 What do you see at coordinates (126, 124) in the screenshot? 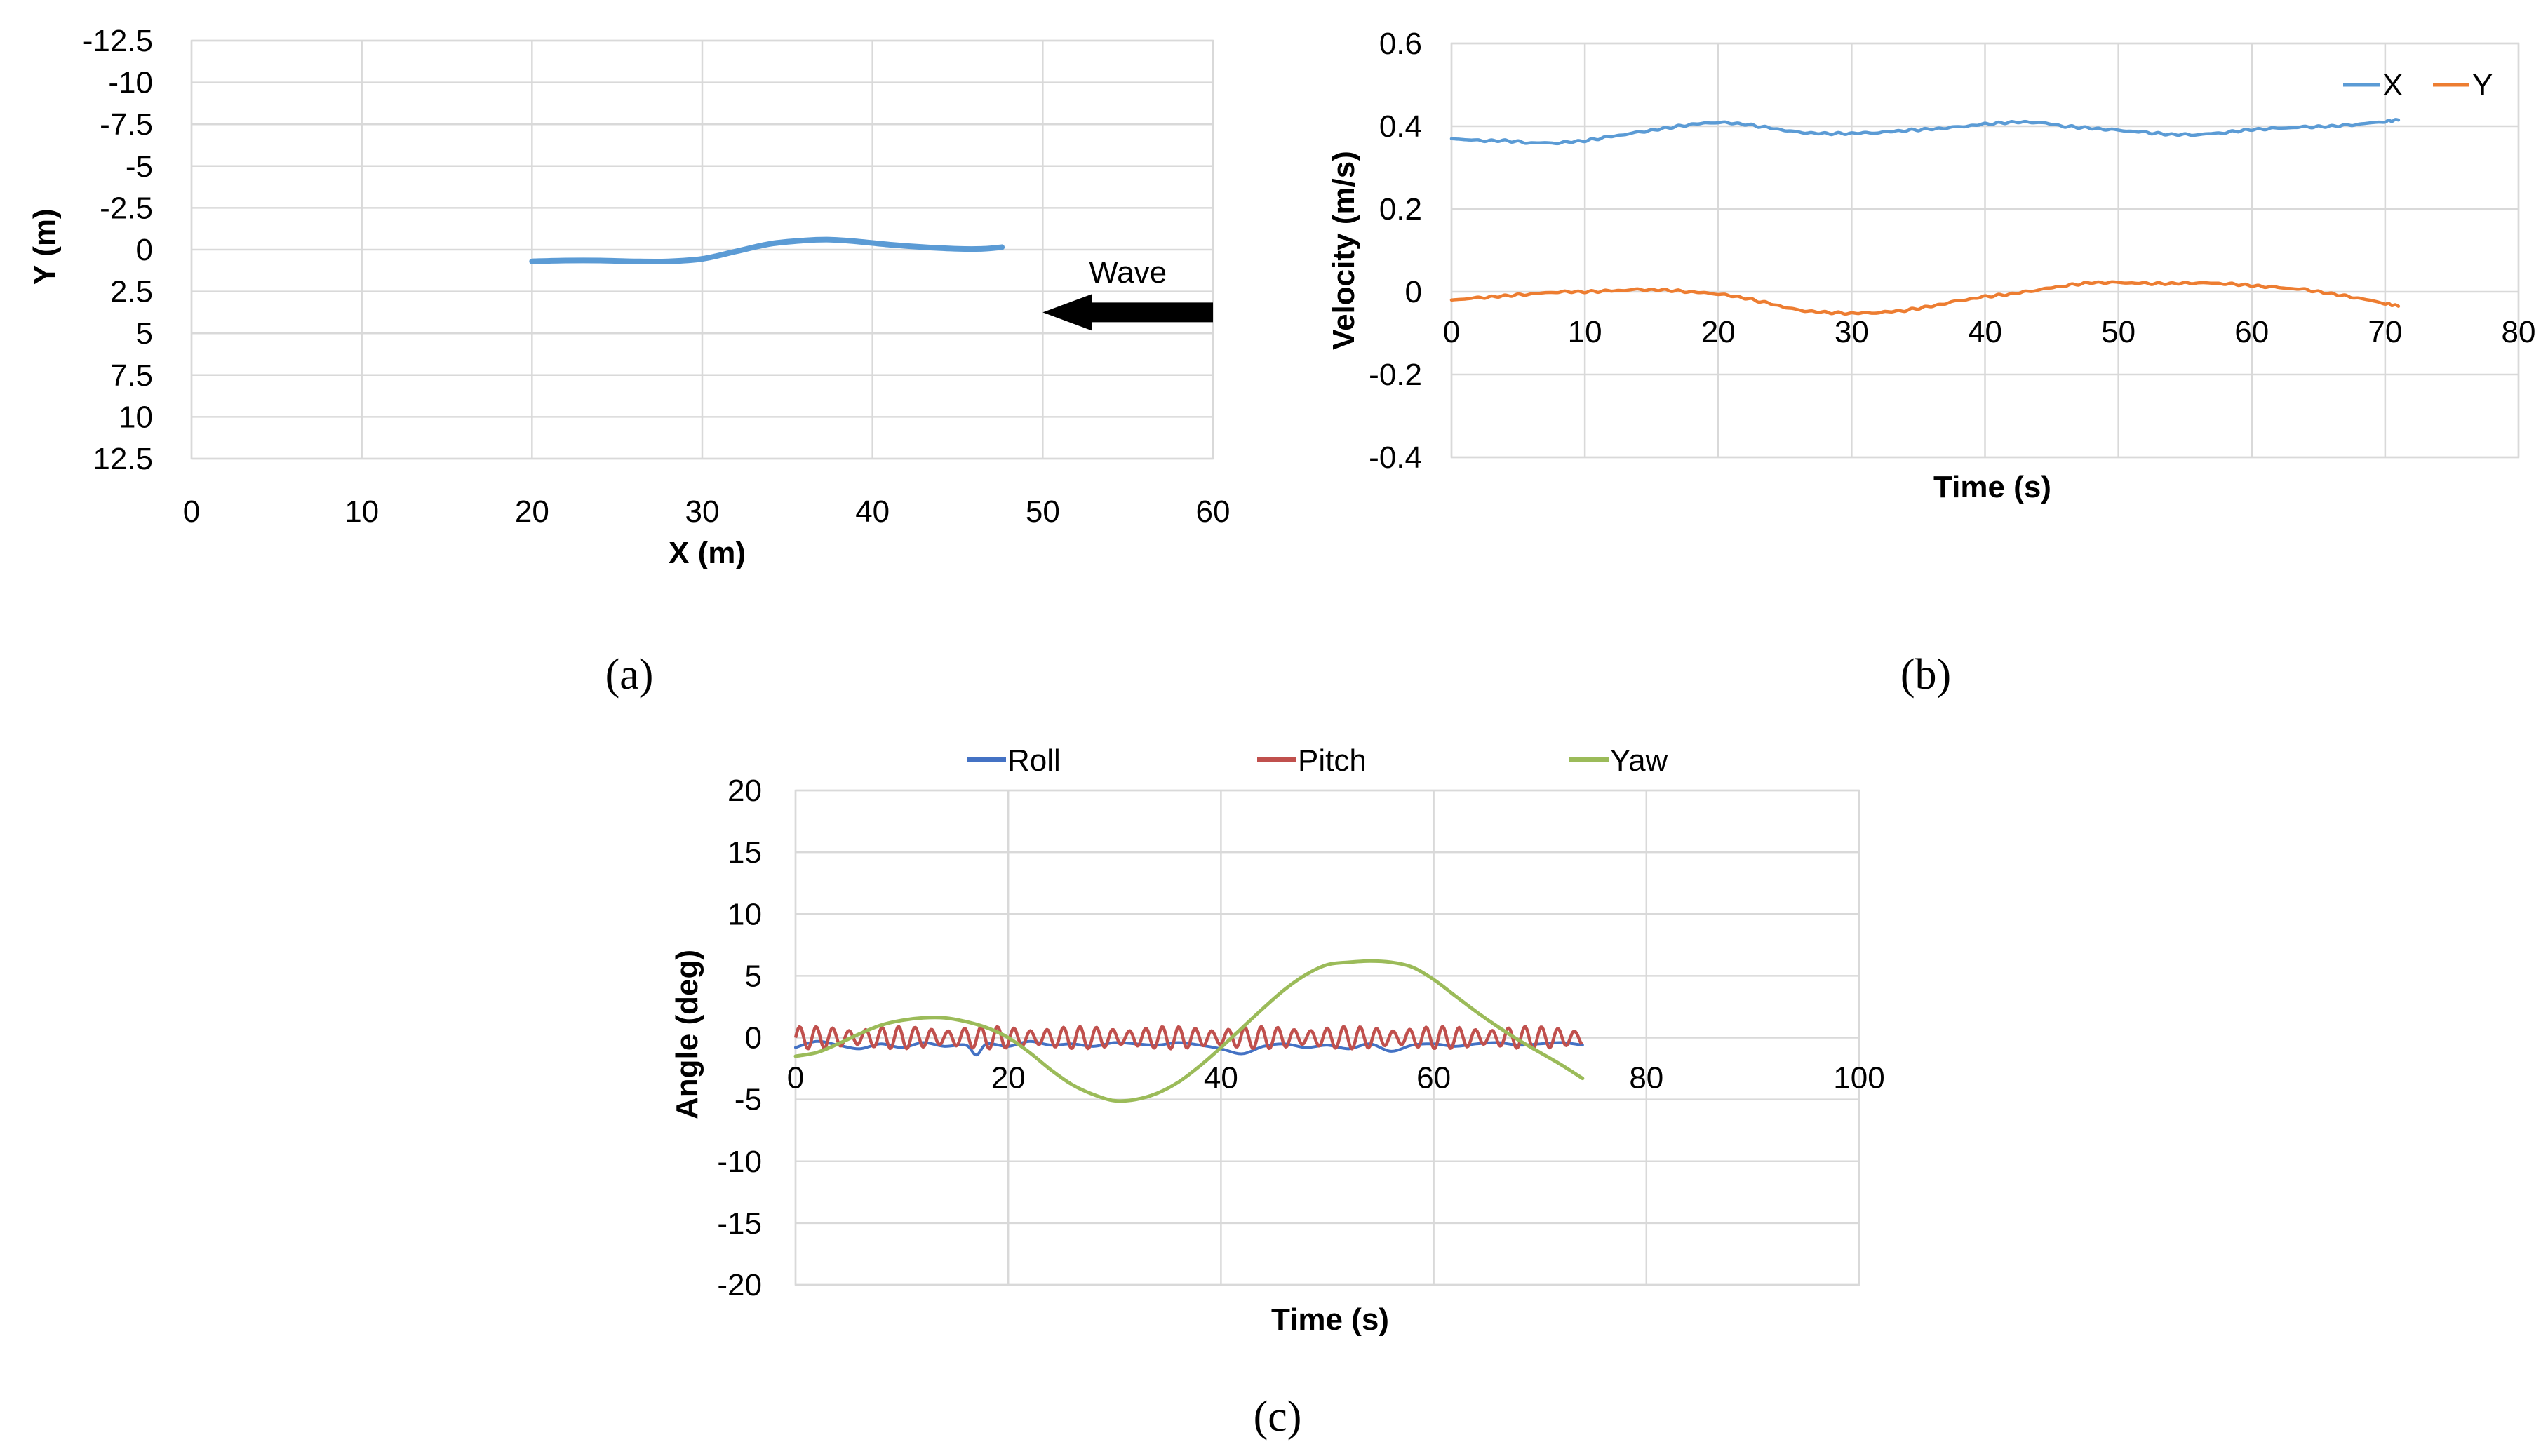
I see `y-tick-label: -7.5` at bounding box center [126, 124].